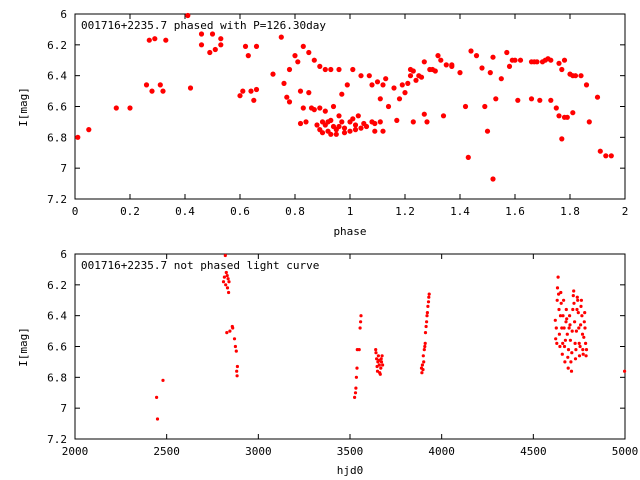 The height and width of the screenshot is (480, 640). Describe the element at coordinates (240, 211) in the screenshot. I see `phased-x-tick-label: 0.6` at that location.